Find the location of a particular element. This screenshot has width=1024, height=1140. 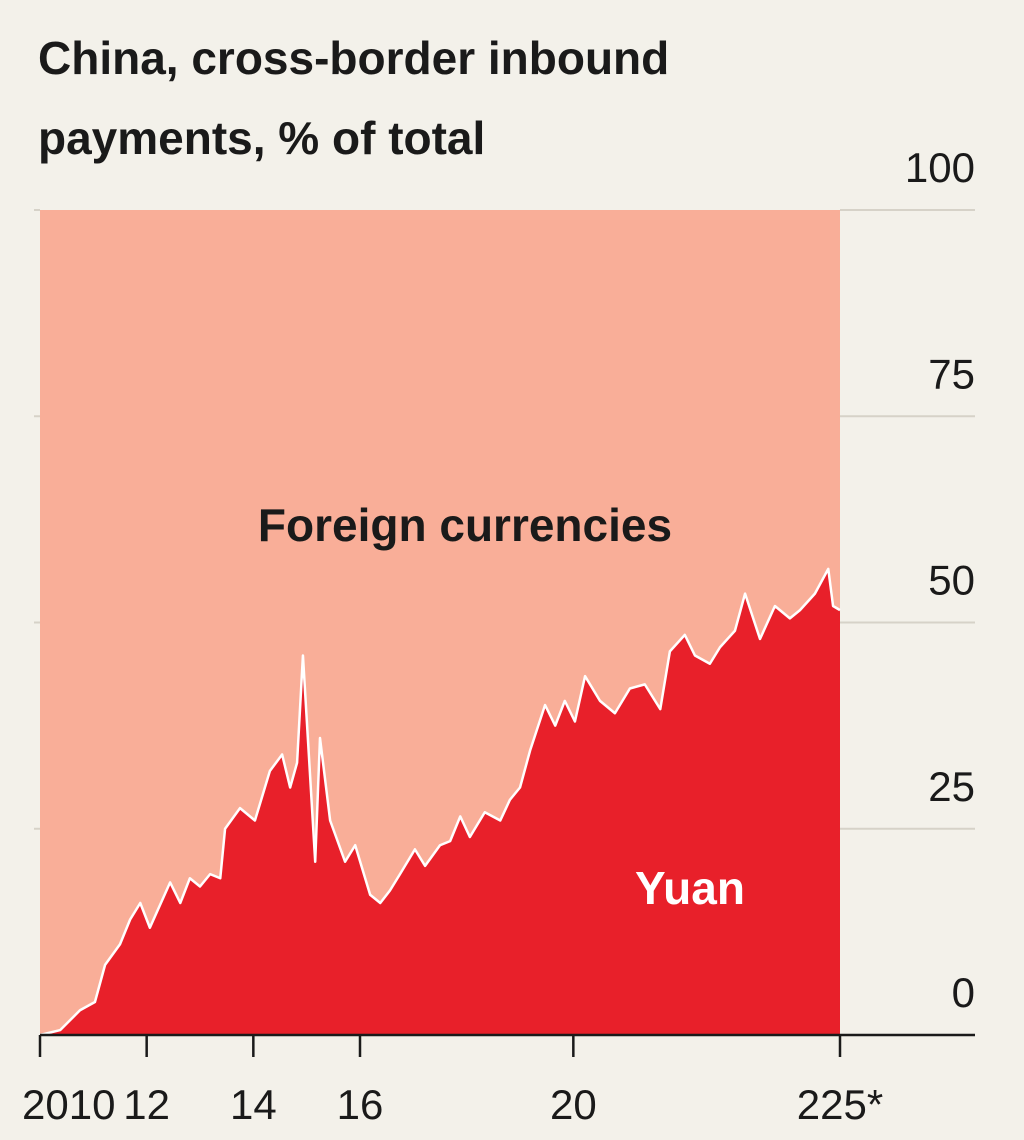

y-tick-label: 100 is located at coordinates (940, 167).